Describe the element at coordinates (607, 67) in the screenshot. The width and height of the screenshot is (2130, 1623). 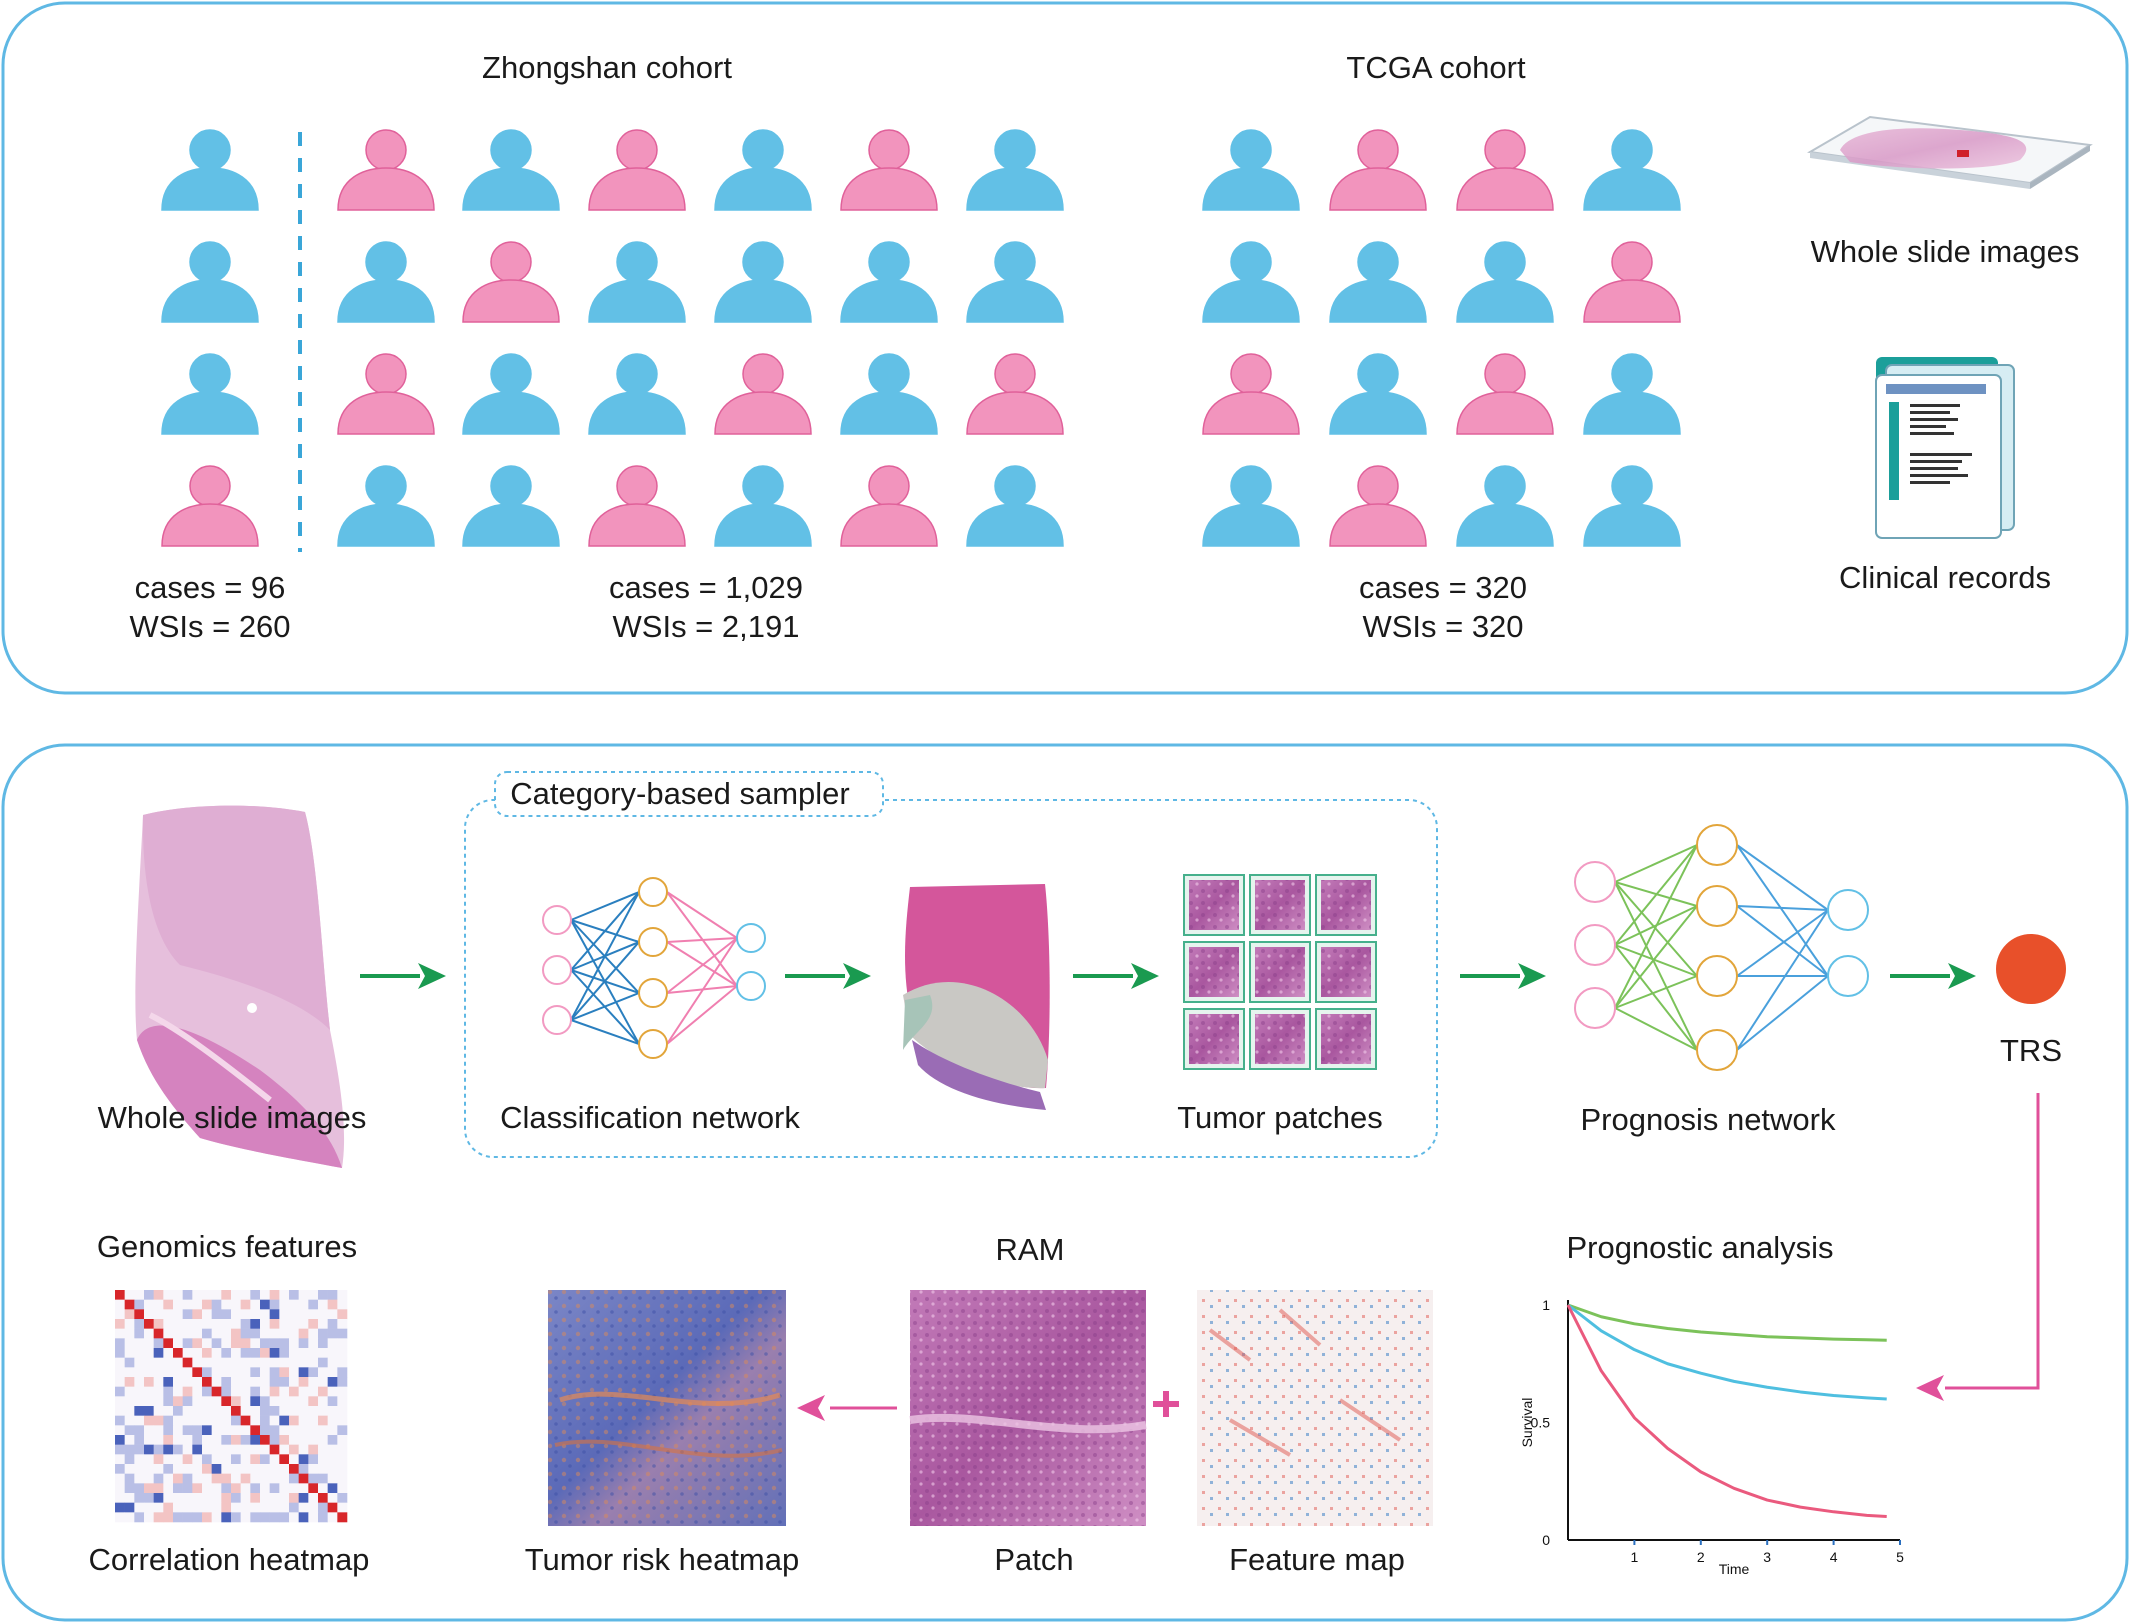
I see `zhongshan-cohort-title: Zhongshan cohort` at that location.